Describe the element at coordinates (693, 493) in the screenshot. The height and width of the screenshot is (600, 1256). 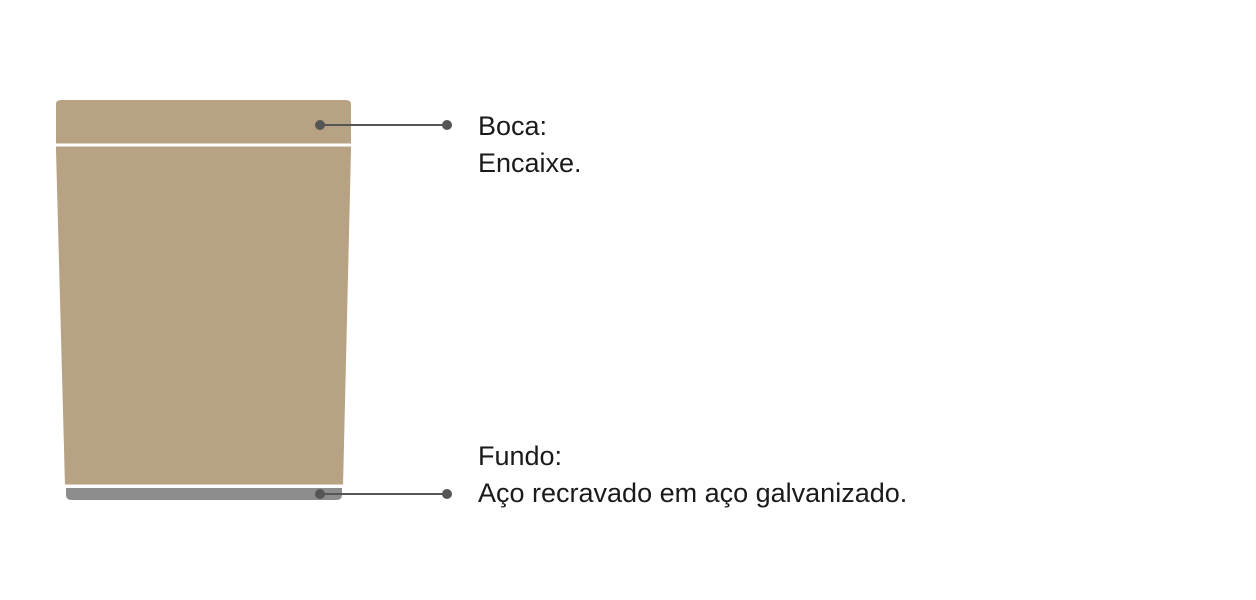
I see `bottom-callout-description: Aço recravado em aço galvanizado.` at that location.